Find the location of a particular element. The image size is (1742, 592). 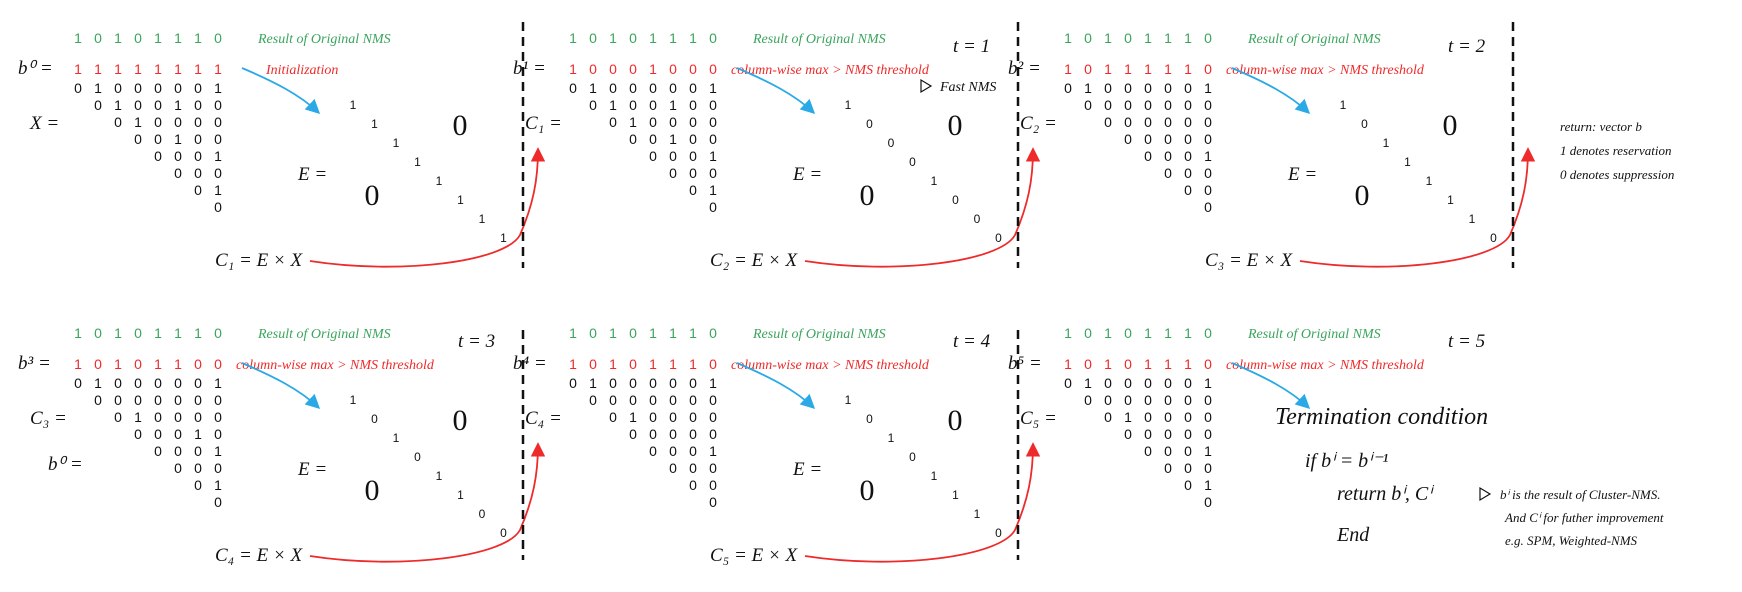

side-note-line: 0 denotes suppression is located at coordinates (1617, 174).